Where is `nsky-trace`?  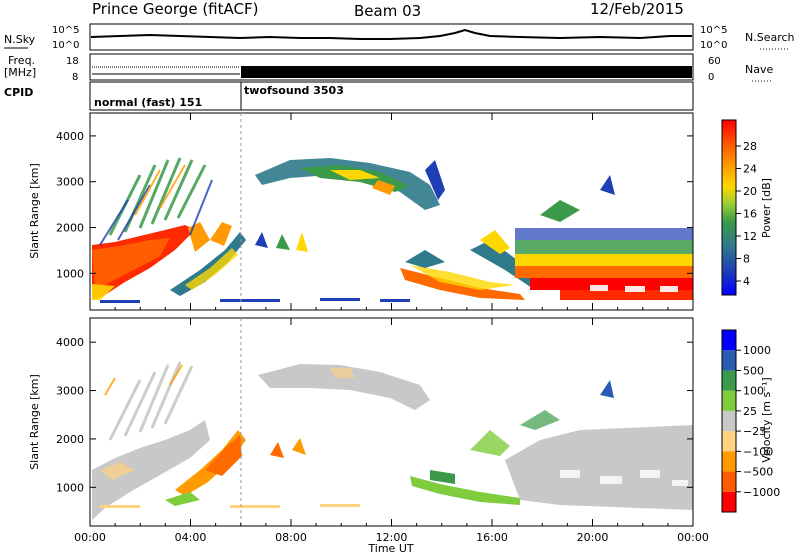 nsky-trace is located at coordinates (391, 34).